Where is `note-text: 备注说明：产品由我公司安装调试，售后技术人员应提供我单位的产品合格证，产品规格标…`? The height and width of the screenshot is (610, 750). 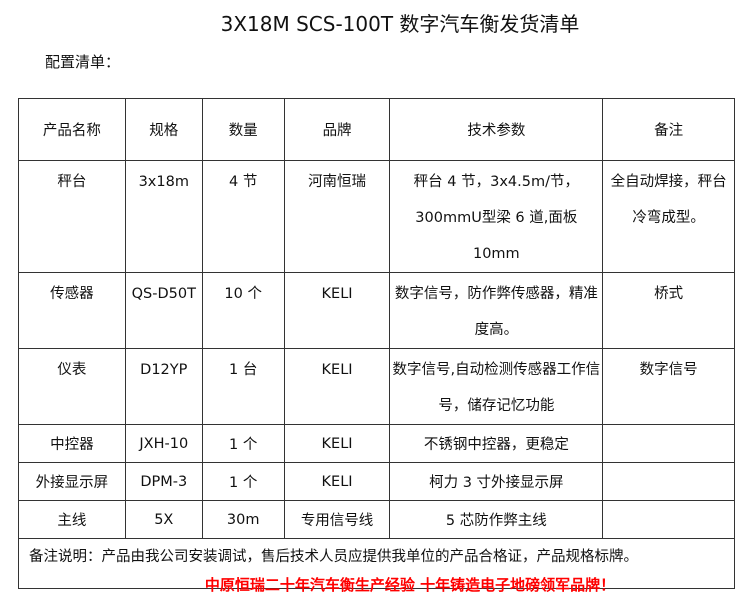 note-text: 备注说明：产品由我公司安装调试，售后技术人员应提供我单位的产品合格证，产品规格标… is located at coordinates (376, 563).